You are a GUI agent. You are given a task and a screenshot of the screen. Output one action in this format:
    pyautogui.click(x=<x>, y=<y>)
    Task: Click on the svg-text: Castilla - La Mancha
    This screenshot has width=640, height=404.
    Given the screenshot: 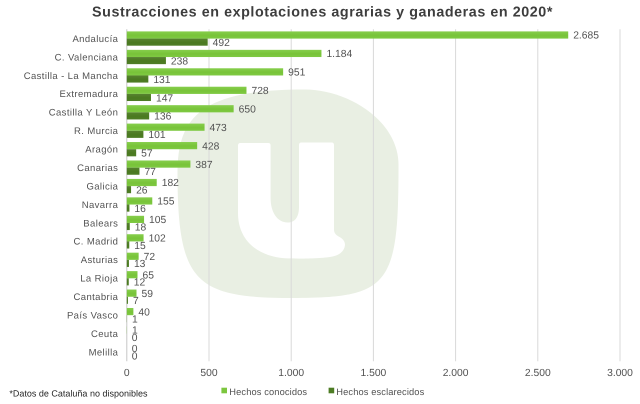 What is the action you would take?
    pyautogui.click(x=71, y=76)
    